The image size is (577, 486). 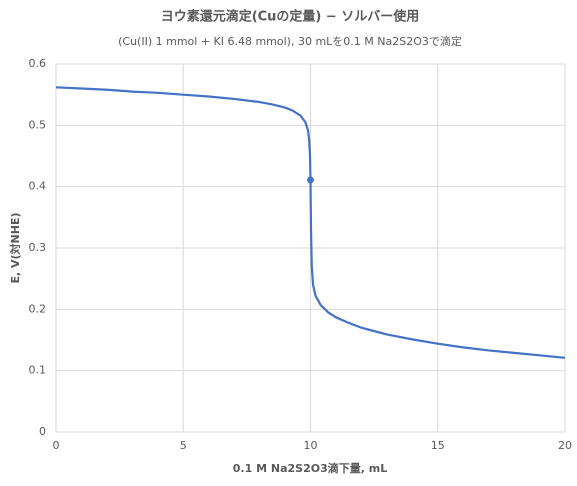 What do you see at coordinates (310, 468) in the screenshot?
I see `x-axis-label: 0.1 M Na2S2O3滴下量, mL` at bounding box center [310, 468].